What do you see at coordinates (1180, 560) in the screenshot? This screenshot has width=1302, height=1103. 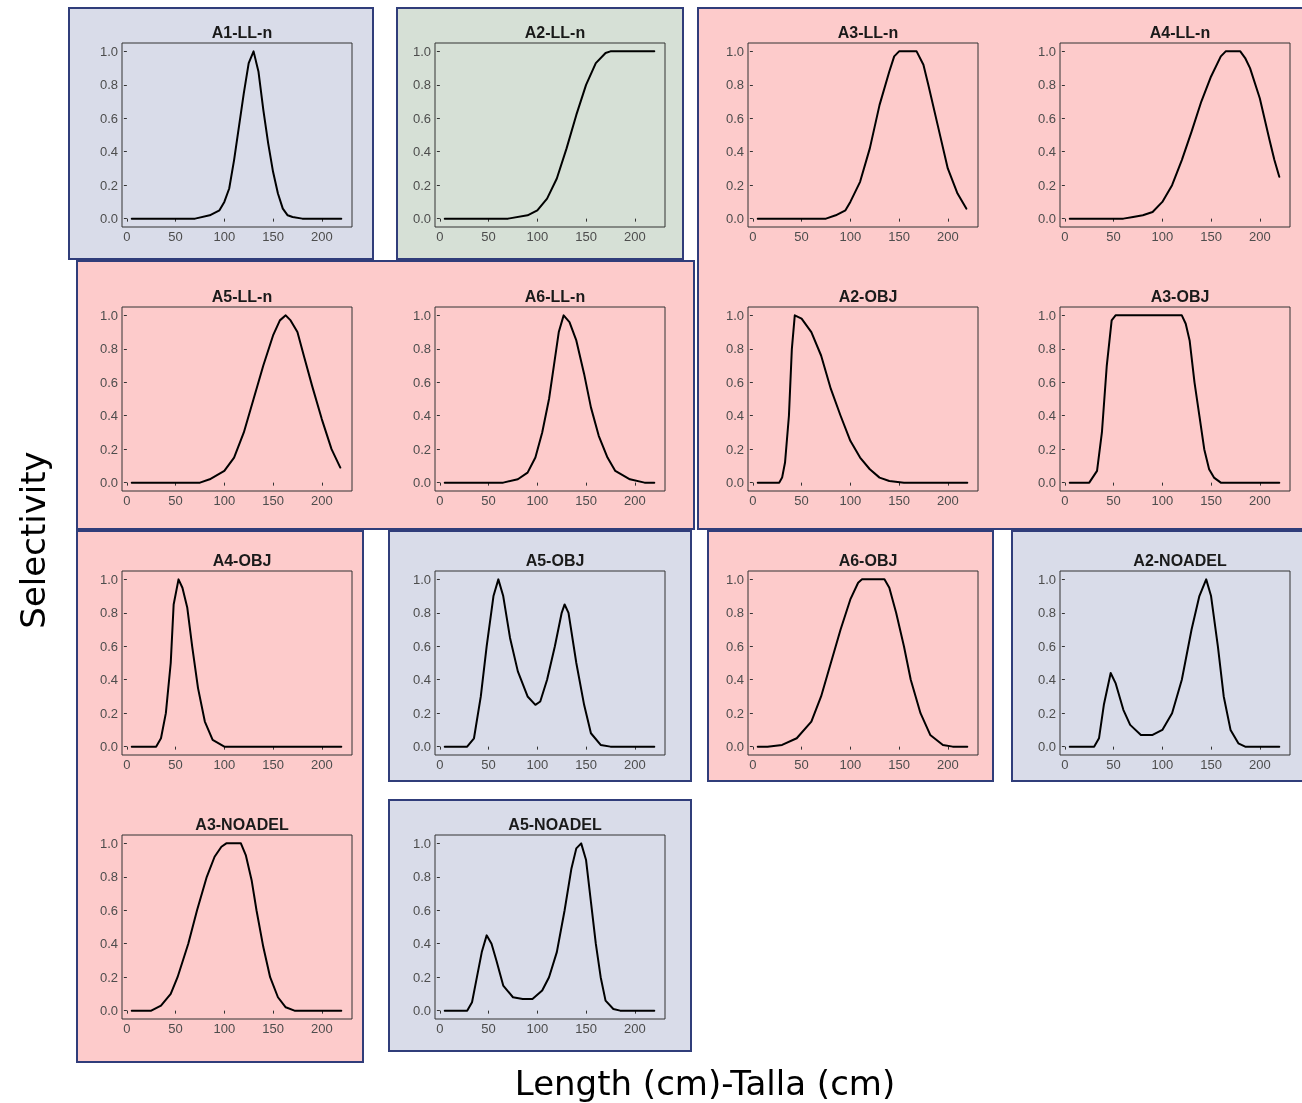 I see `chart-title: A2-NOADEL` at bounding box center [1180, 560].